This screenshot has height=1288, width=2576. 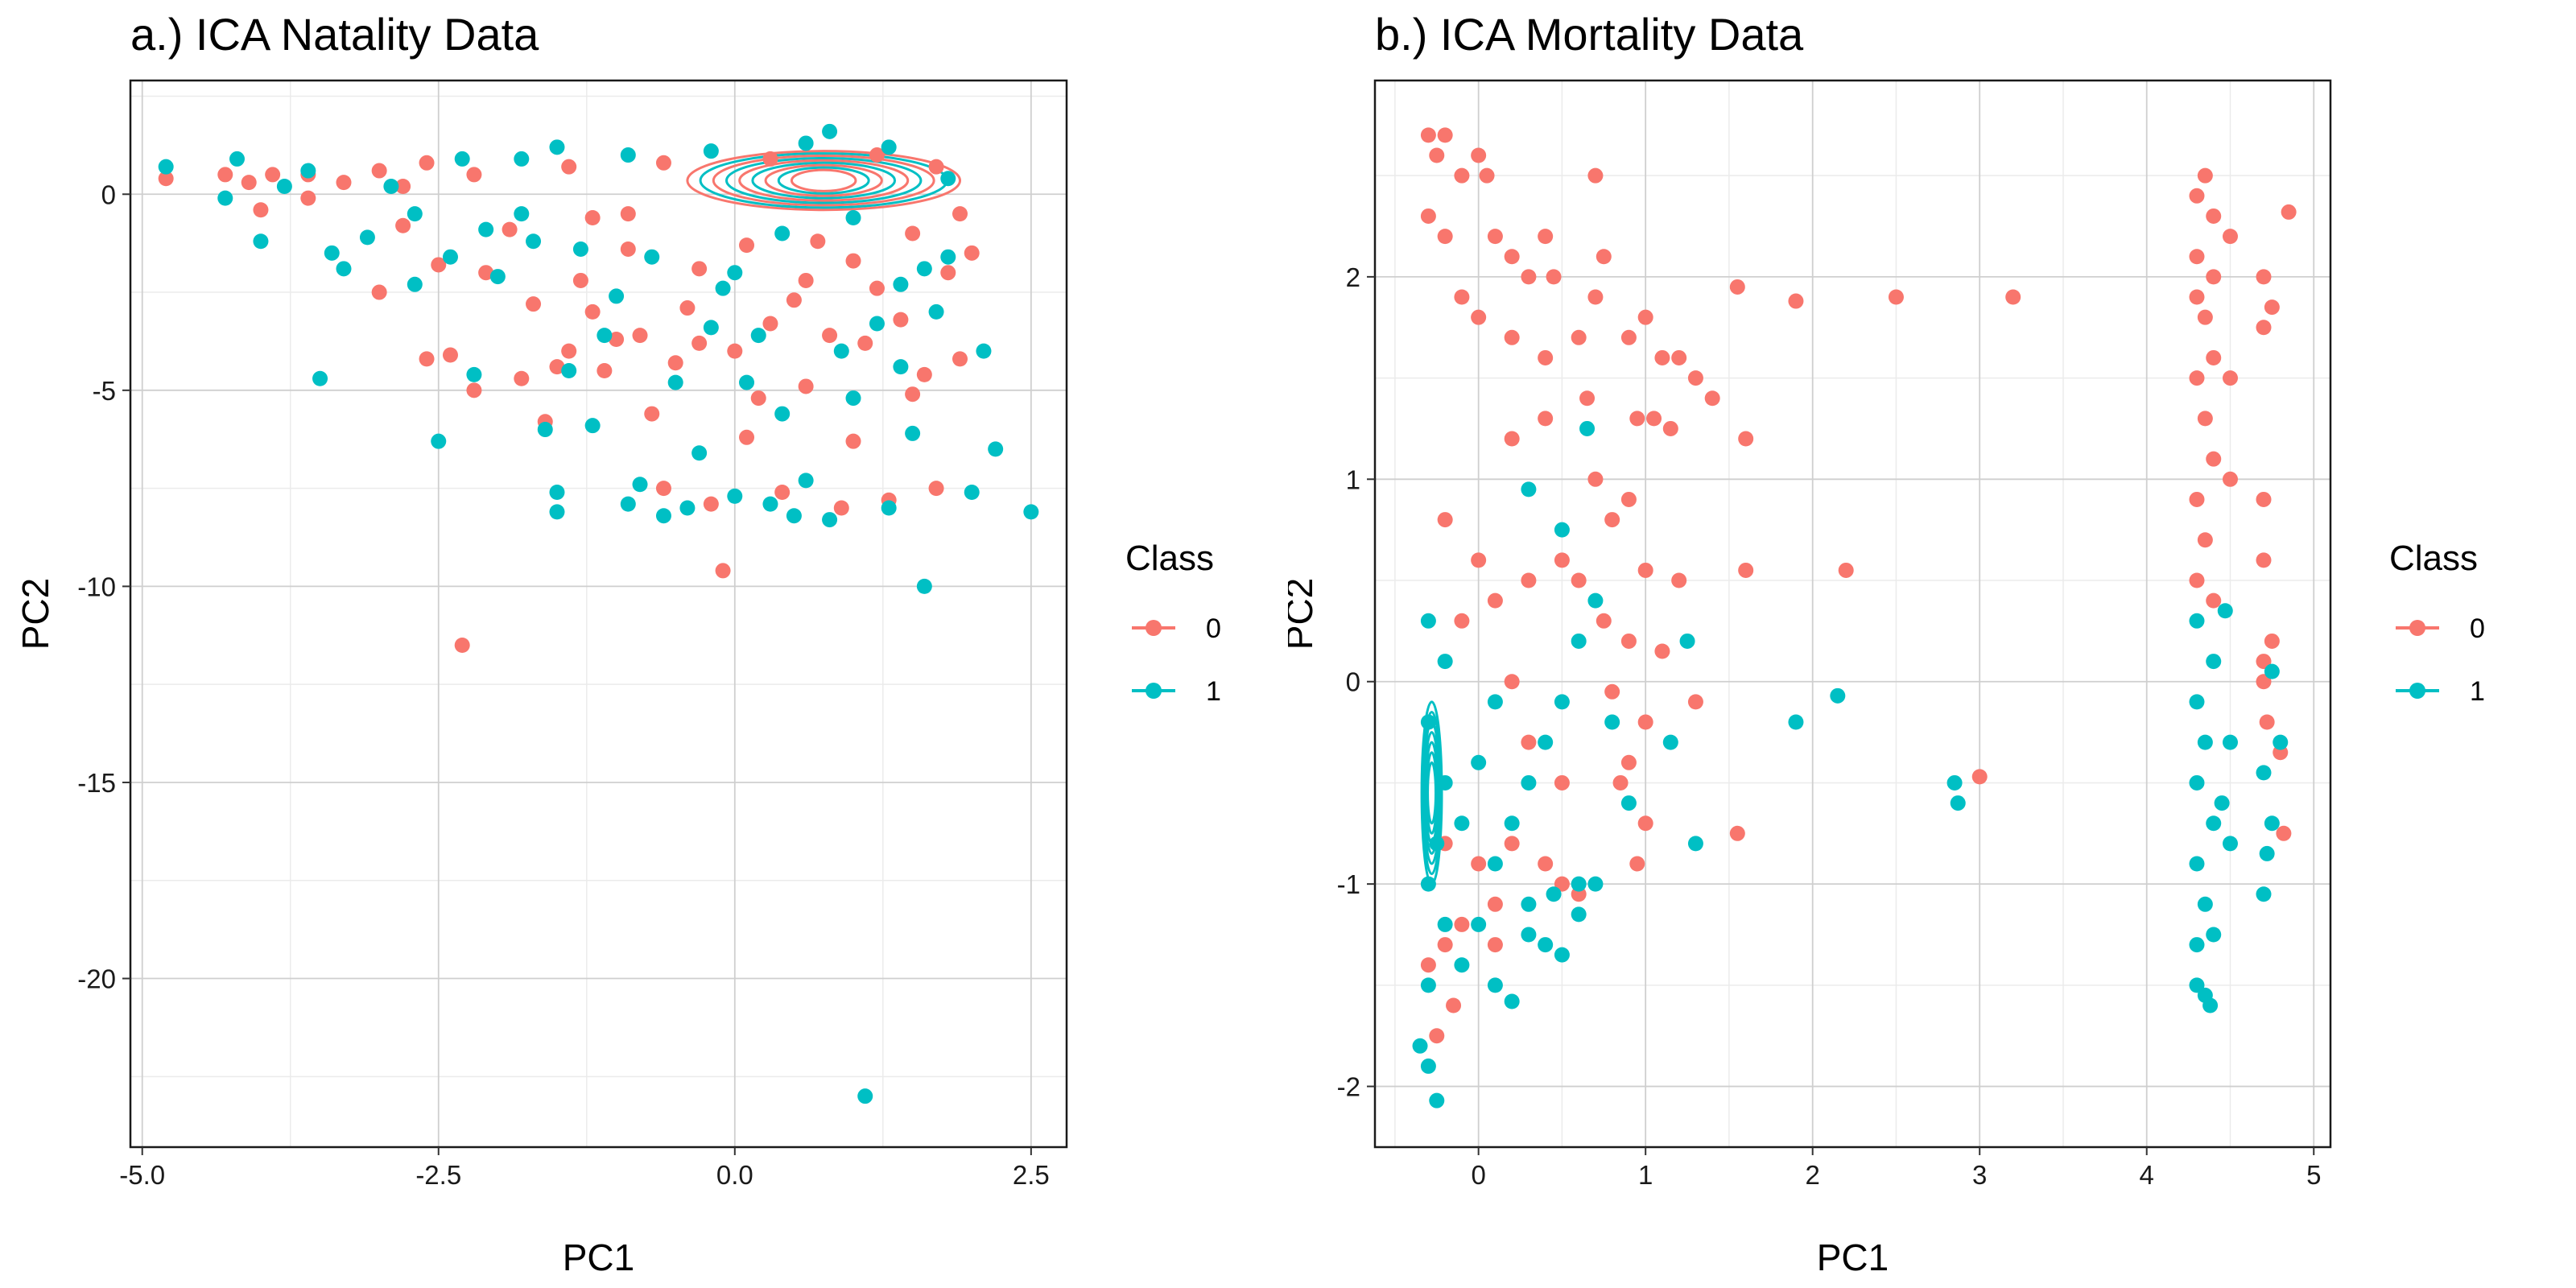 I want to click on y-tick-label: -20, so click(x=96, y=979).